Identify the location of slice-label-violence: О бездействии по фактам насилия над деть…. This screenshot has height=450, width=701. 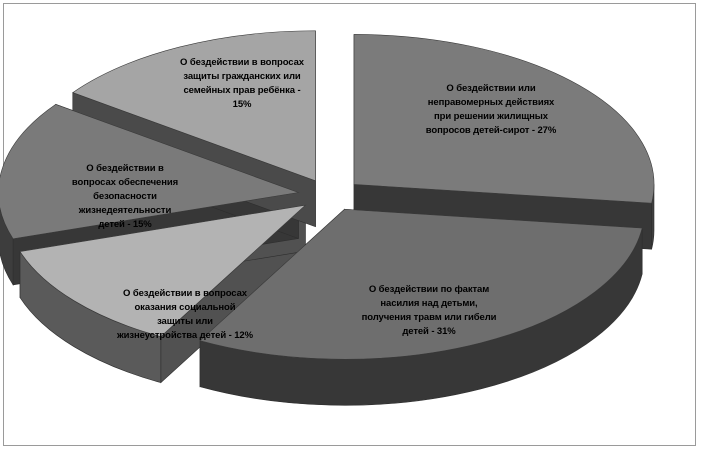
(429, 310).